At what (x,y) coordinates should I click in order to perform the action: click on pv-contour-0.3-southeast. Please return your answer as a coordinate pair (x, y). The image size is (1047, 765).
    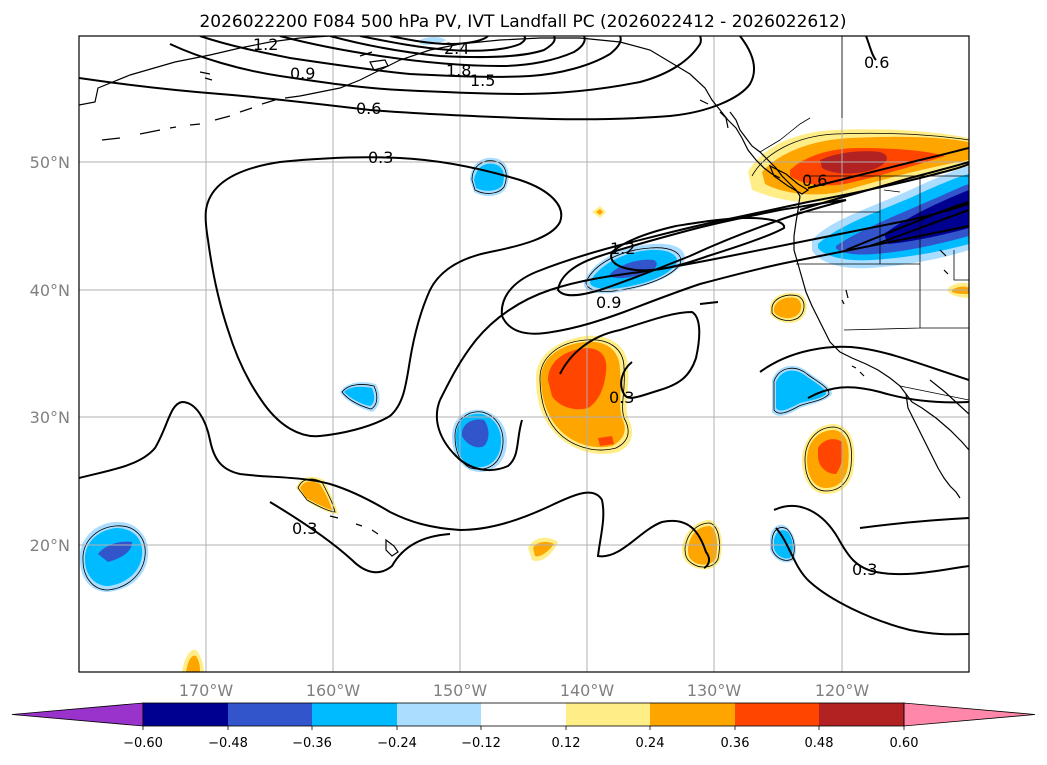
    Looking at the image, I should click on (871, 540).